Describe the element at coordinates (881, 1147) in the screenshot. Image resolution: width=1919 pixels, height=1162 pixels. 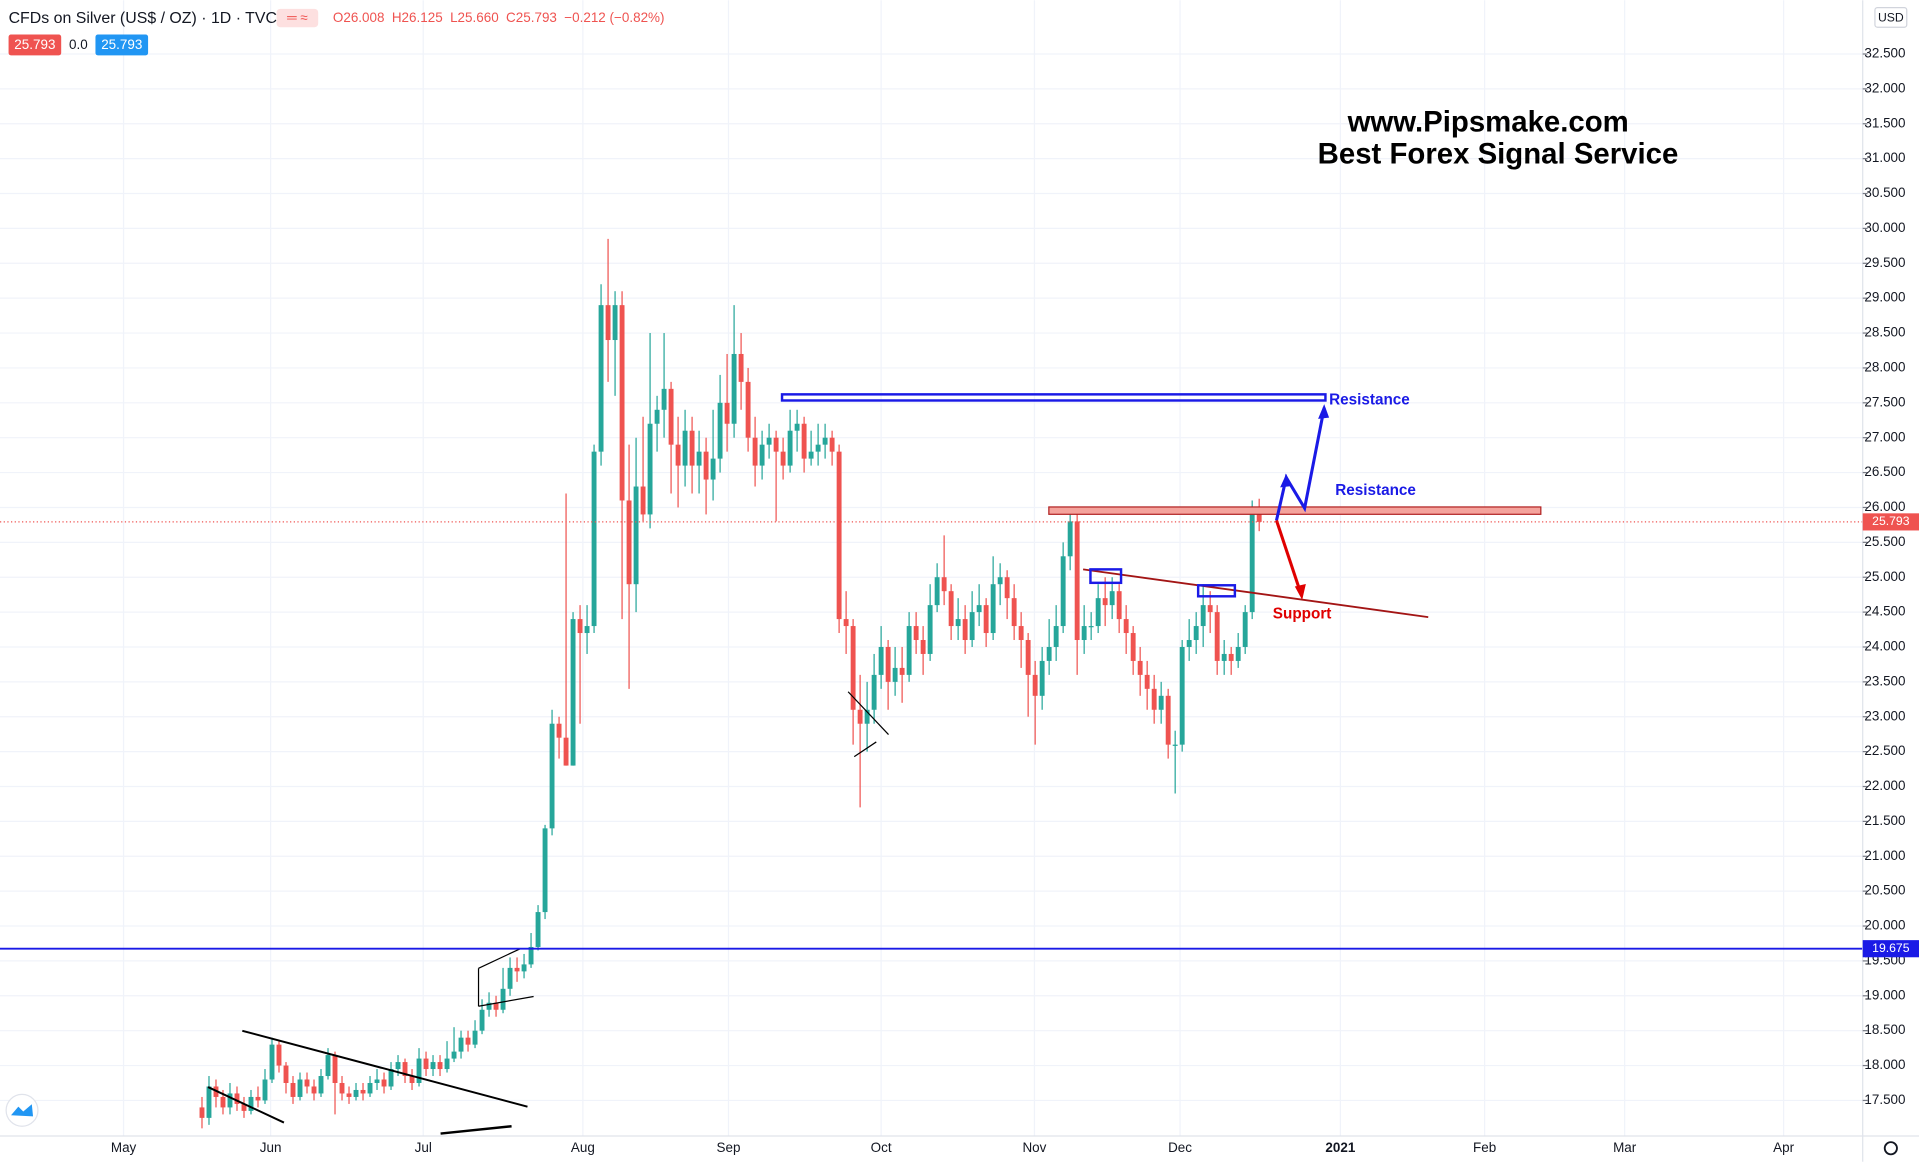
I see `x-tick-label: Oct` at that location.